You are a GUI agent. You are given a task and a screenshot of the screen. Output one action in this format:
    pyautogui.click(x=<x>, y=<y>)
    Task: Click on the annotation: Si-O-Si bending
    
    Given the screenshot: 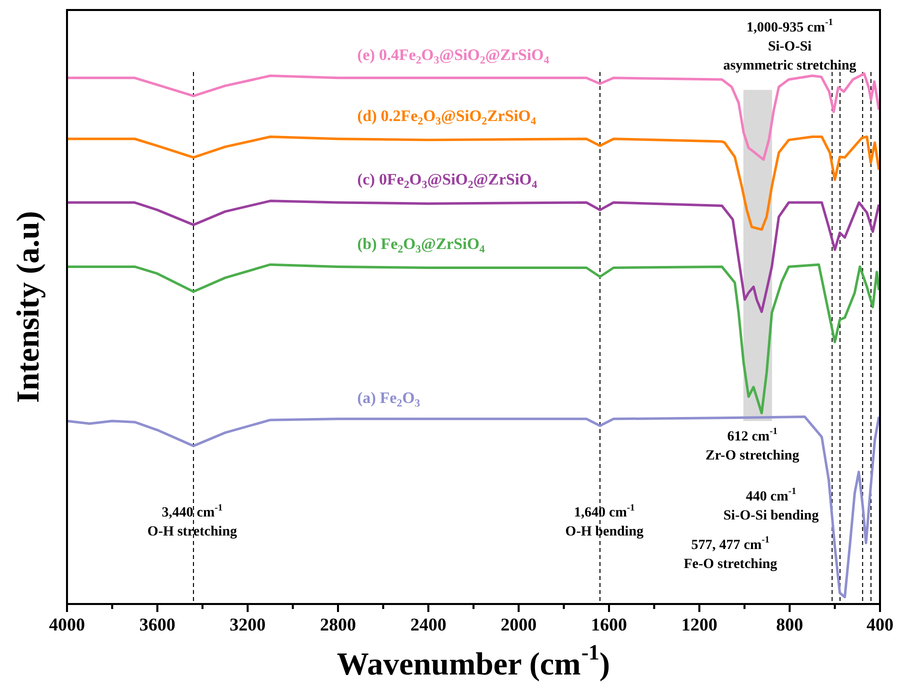 What is the action you would take?
    pyautogui.click(x=771, y=516)
    